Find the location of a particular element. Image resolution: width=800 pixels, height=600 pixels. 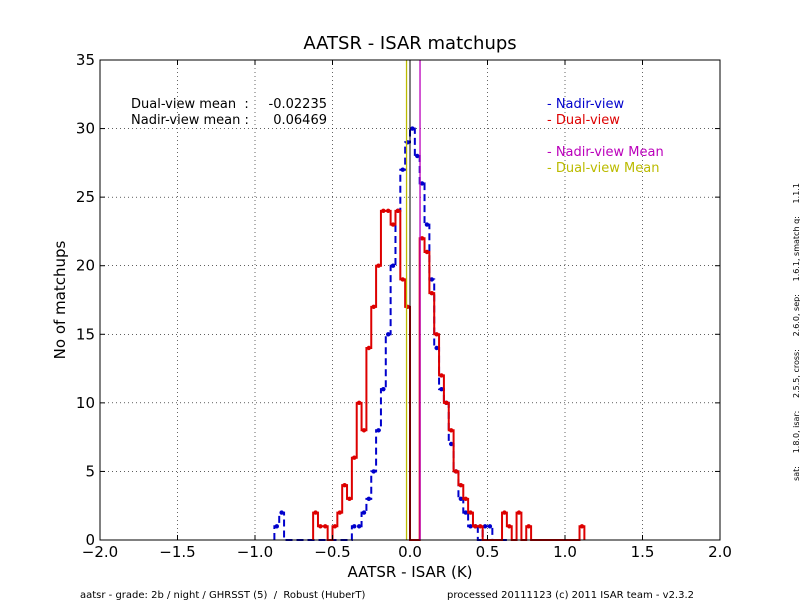

y-tick-label: 5 is located at coordinates (90, 471).